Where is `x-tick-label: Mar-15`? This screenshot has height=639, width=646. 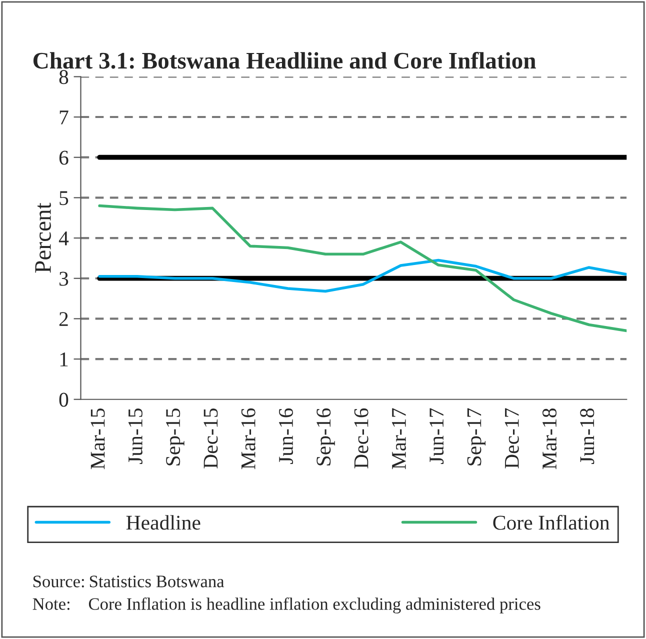 x-tick-label: Mar-15 is located at coordinates (97, 439).